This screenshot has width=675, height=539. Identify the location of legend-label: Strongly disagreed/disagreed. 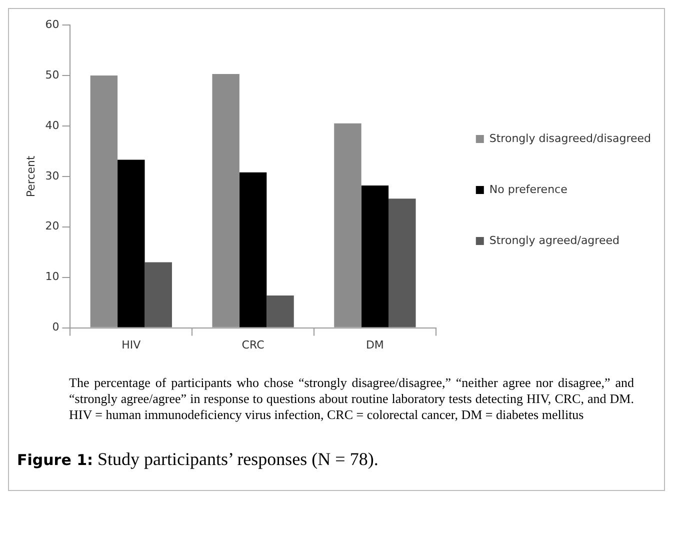
(570, 138).